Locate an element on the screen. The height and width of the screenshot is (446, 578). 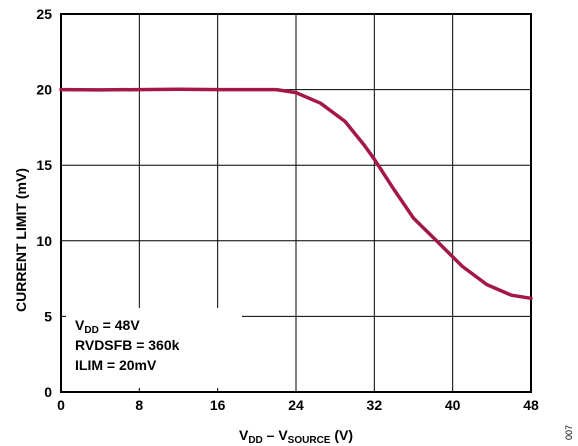
legend-box: VDD = 48V RVDSFB = 360k ILIM = 20mV is located at coordinates (154, 348).